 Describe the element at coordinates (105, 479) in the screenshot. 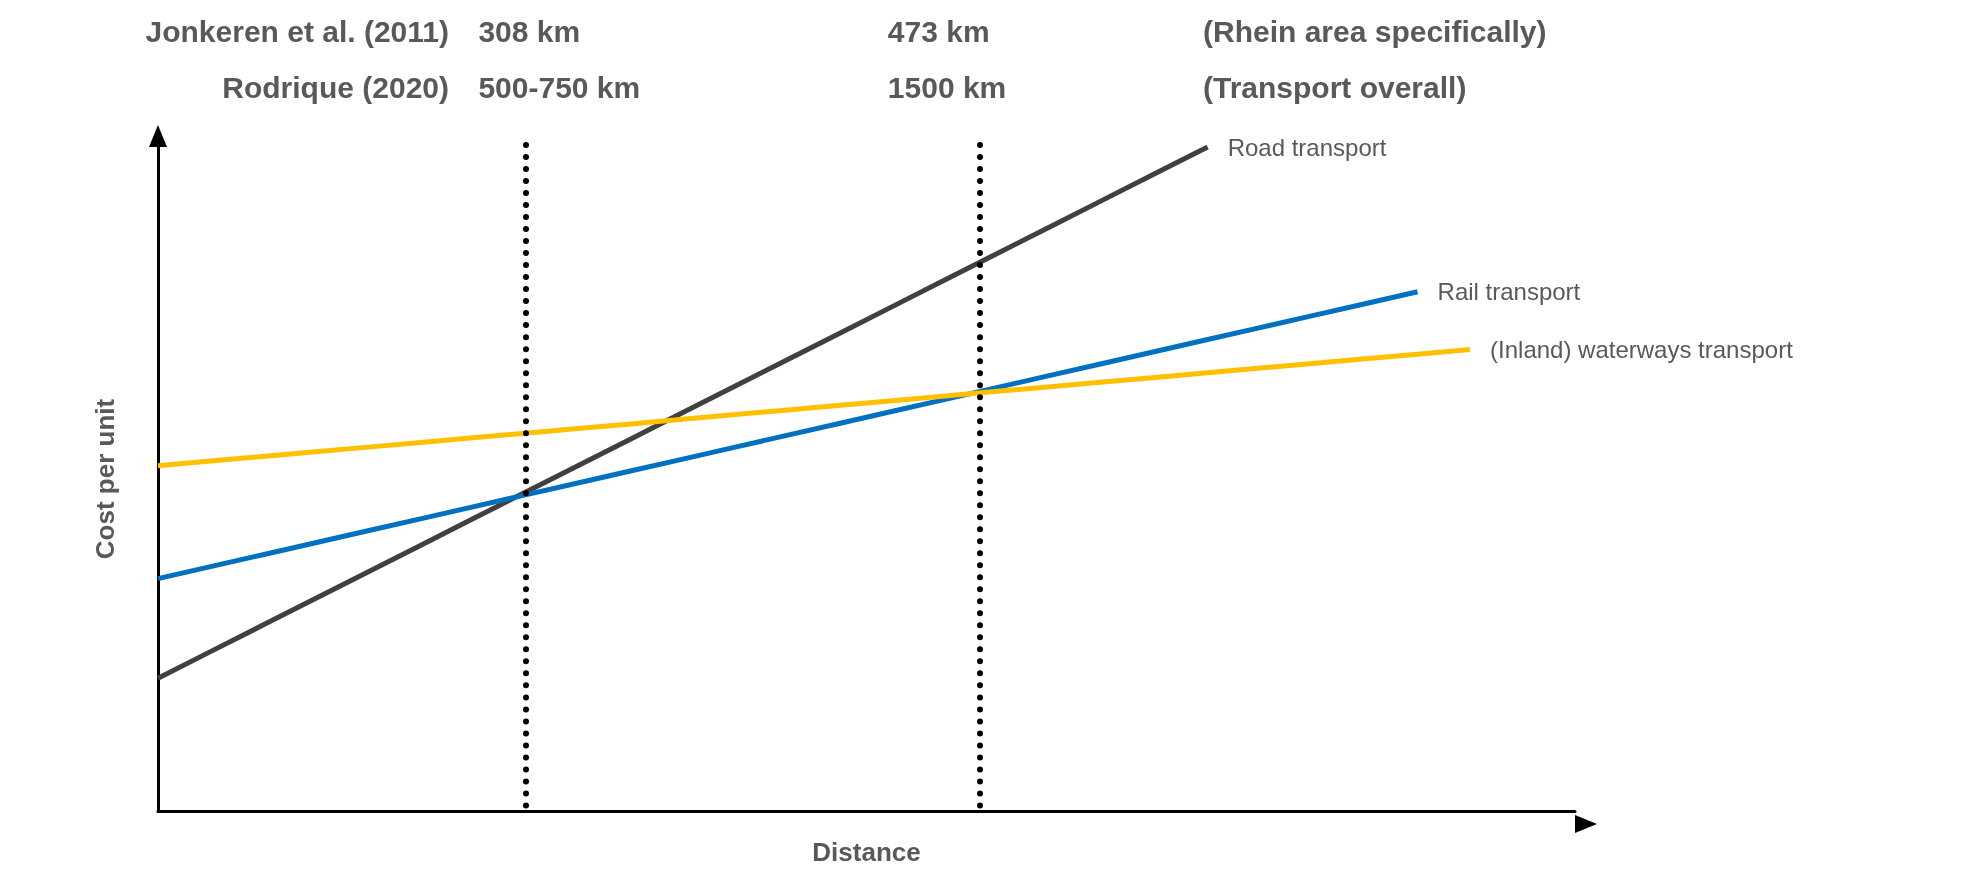

I see `y-axis-title: Cost per unit` at that location.